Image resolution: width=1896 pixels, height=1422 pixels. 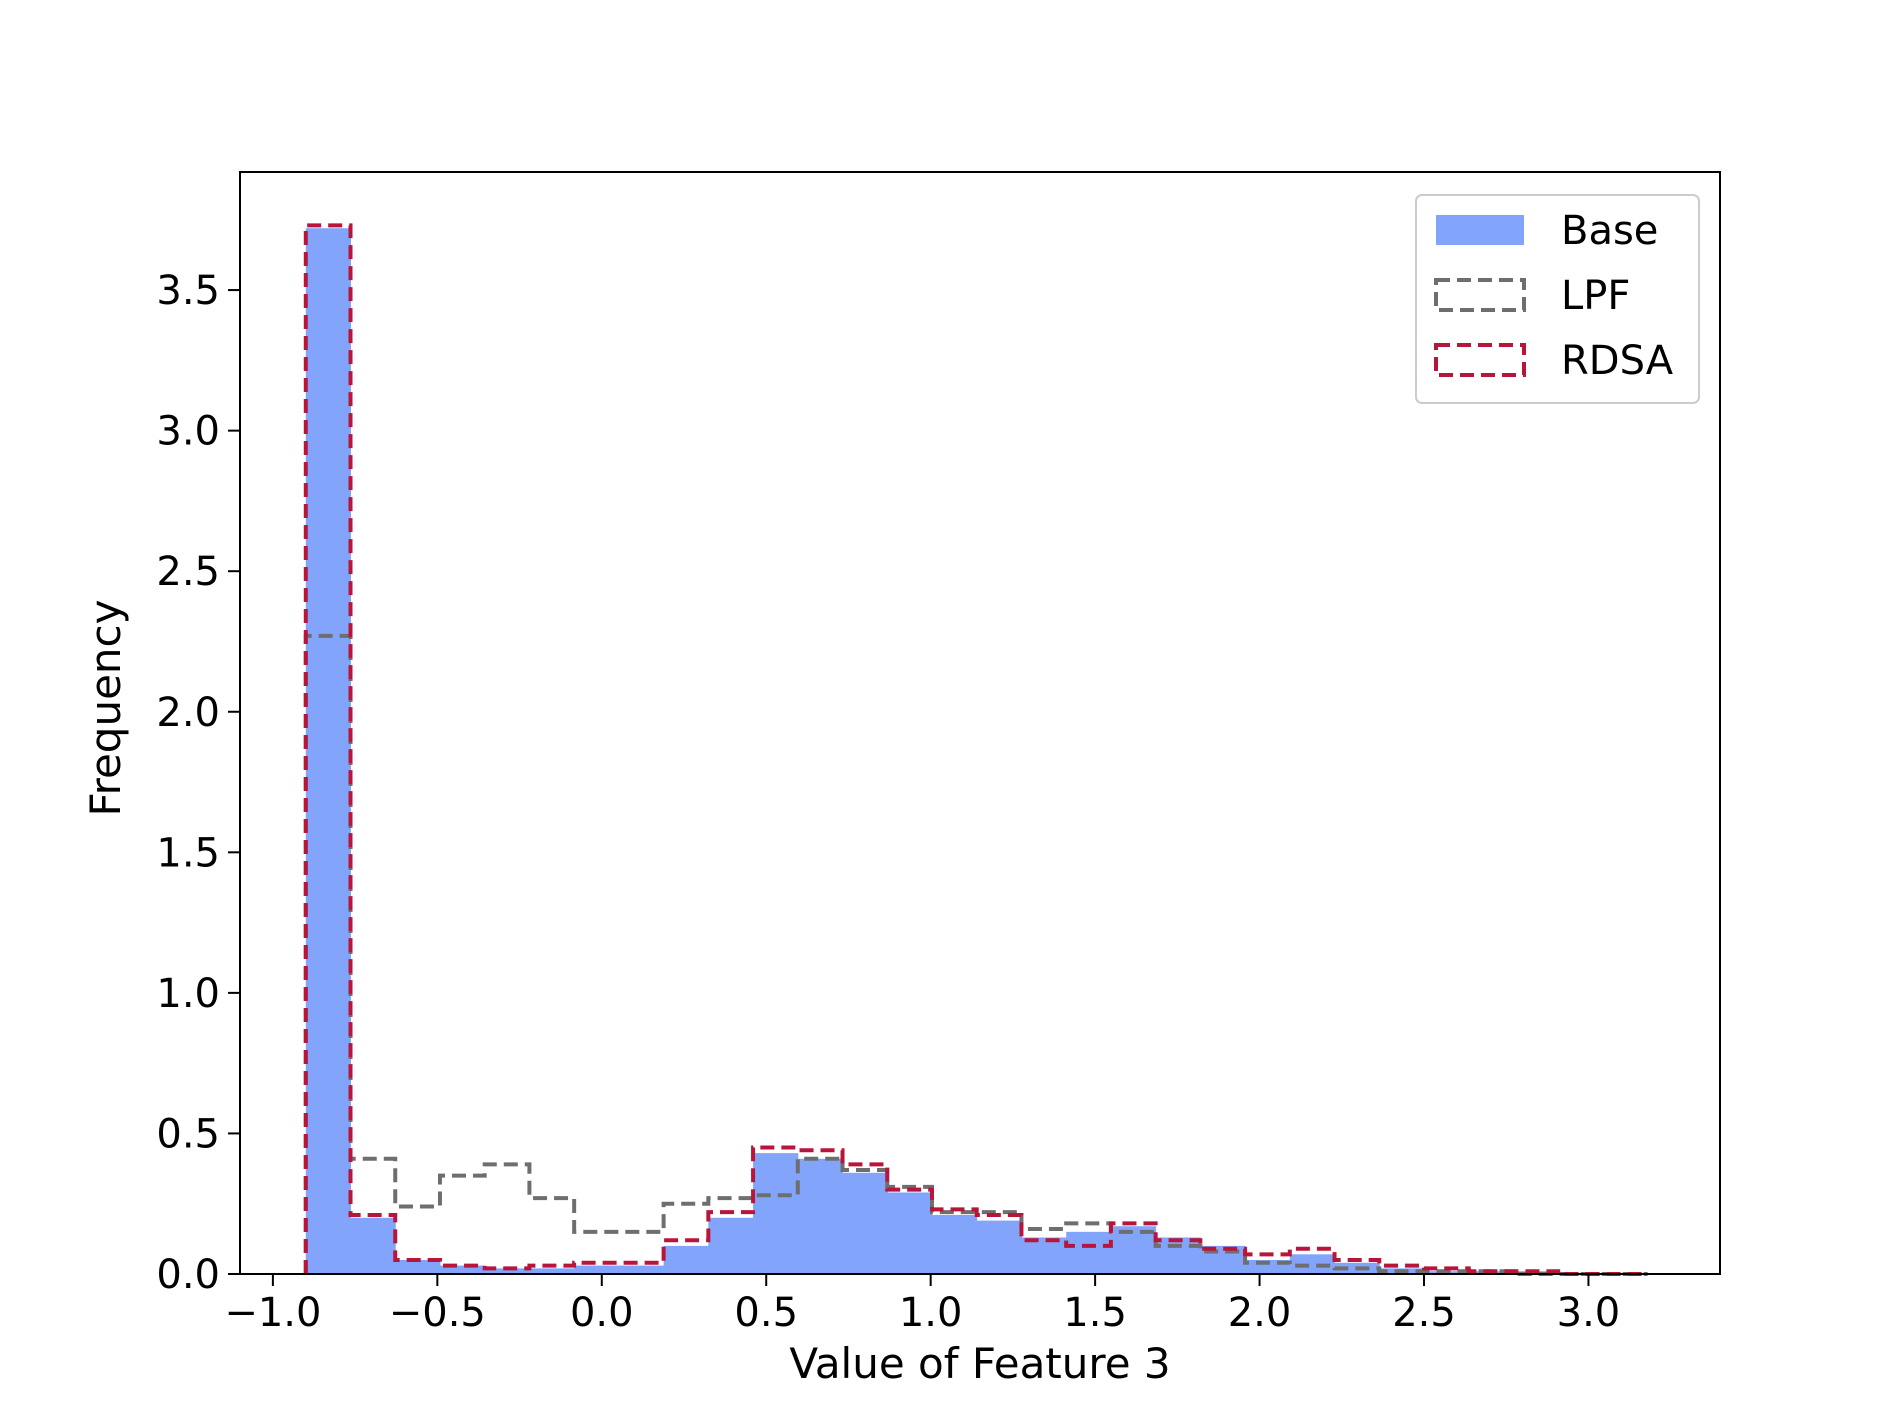 What do you see at coordinates (979, 1363) in the screenshot?
I see `x-axis-label: Value of Feature 3` at bounding box center [979, 1363].